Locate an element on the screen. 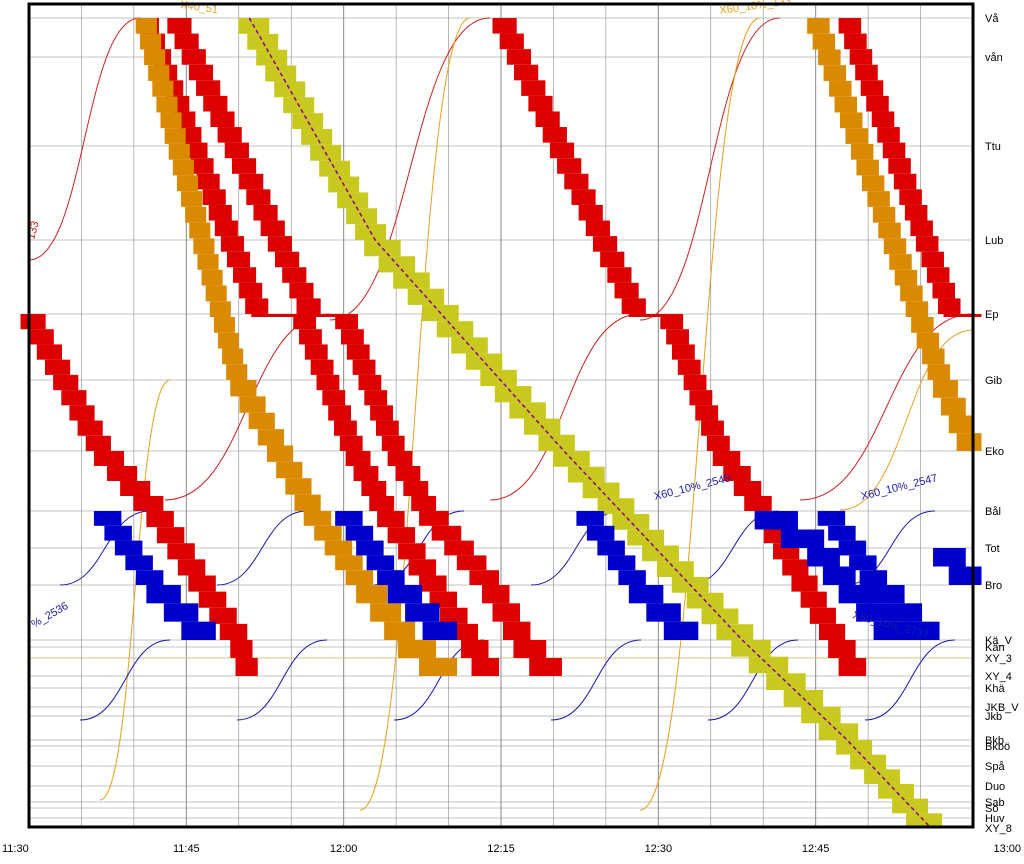  station-label: XY_3 is located at coordinates (998, 659).